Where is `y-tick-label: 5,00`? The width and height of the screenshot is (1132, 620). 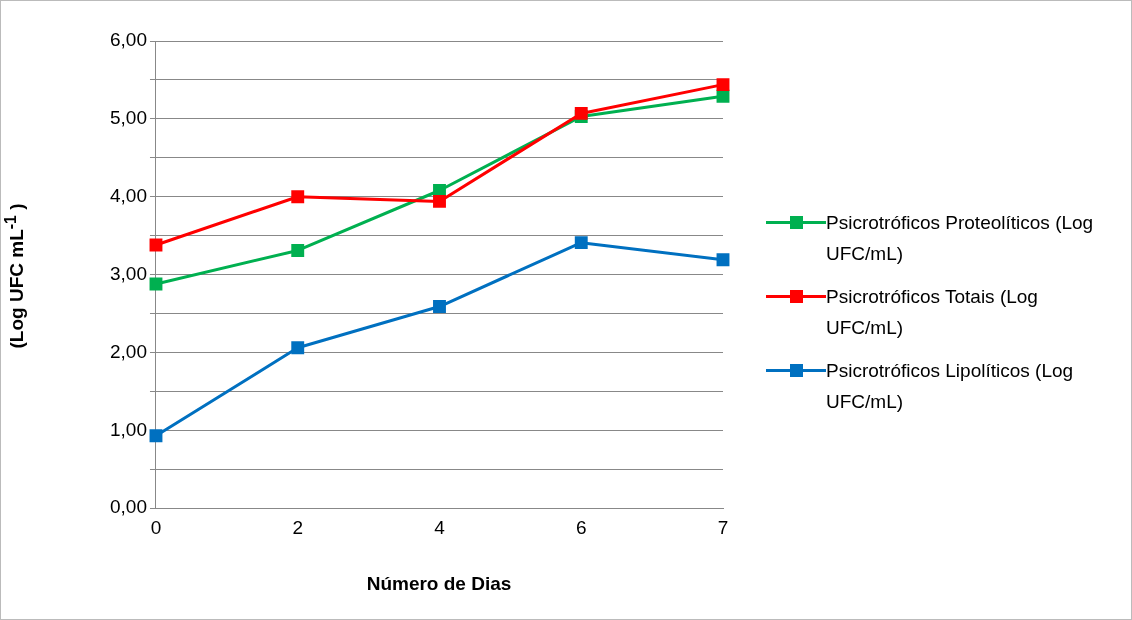 y-tick-label: 5,00 is located at coordinates (128, 118).